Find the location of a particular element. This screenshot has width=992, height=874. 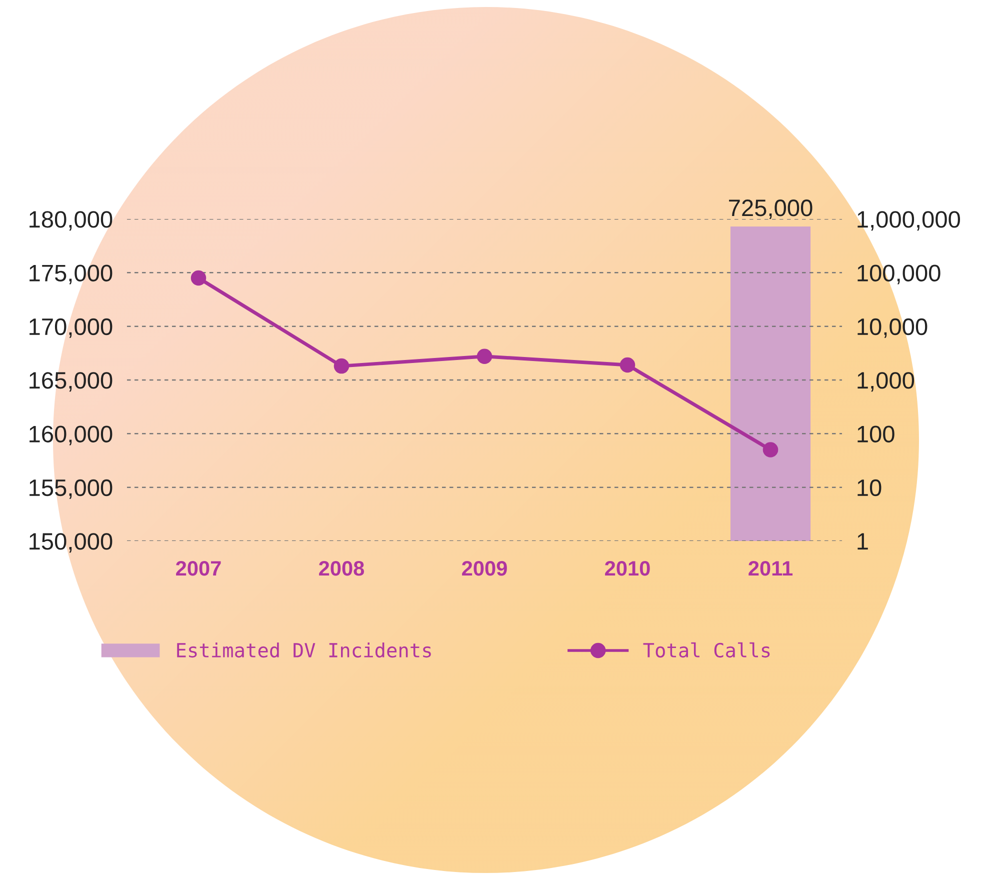

y2-tick-label: 1,000 is located at coordinates (886, 382).